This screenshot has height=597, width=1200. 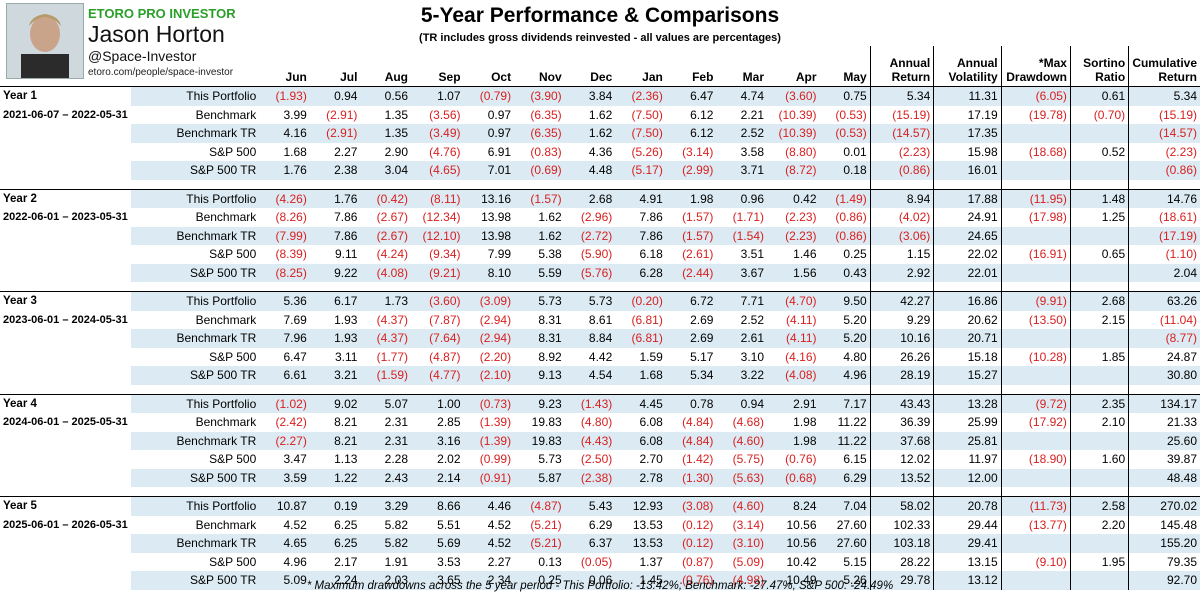 What do you see at coordinates (1035, 96) in the screenshot?
I see `max-drawdown-cell: (6.05)` at bounding box center [1035, 96].